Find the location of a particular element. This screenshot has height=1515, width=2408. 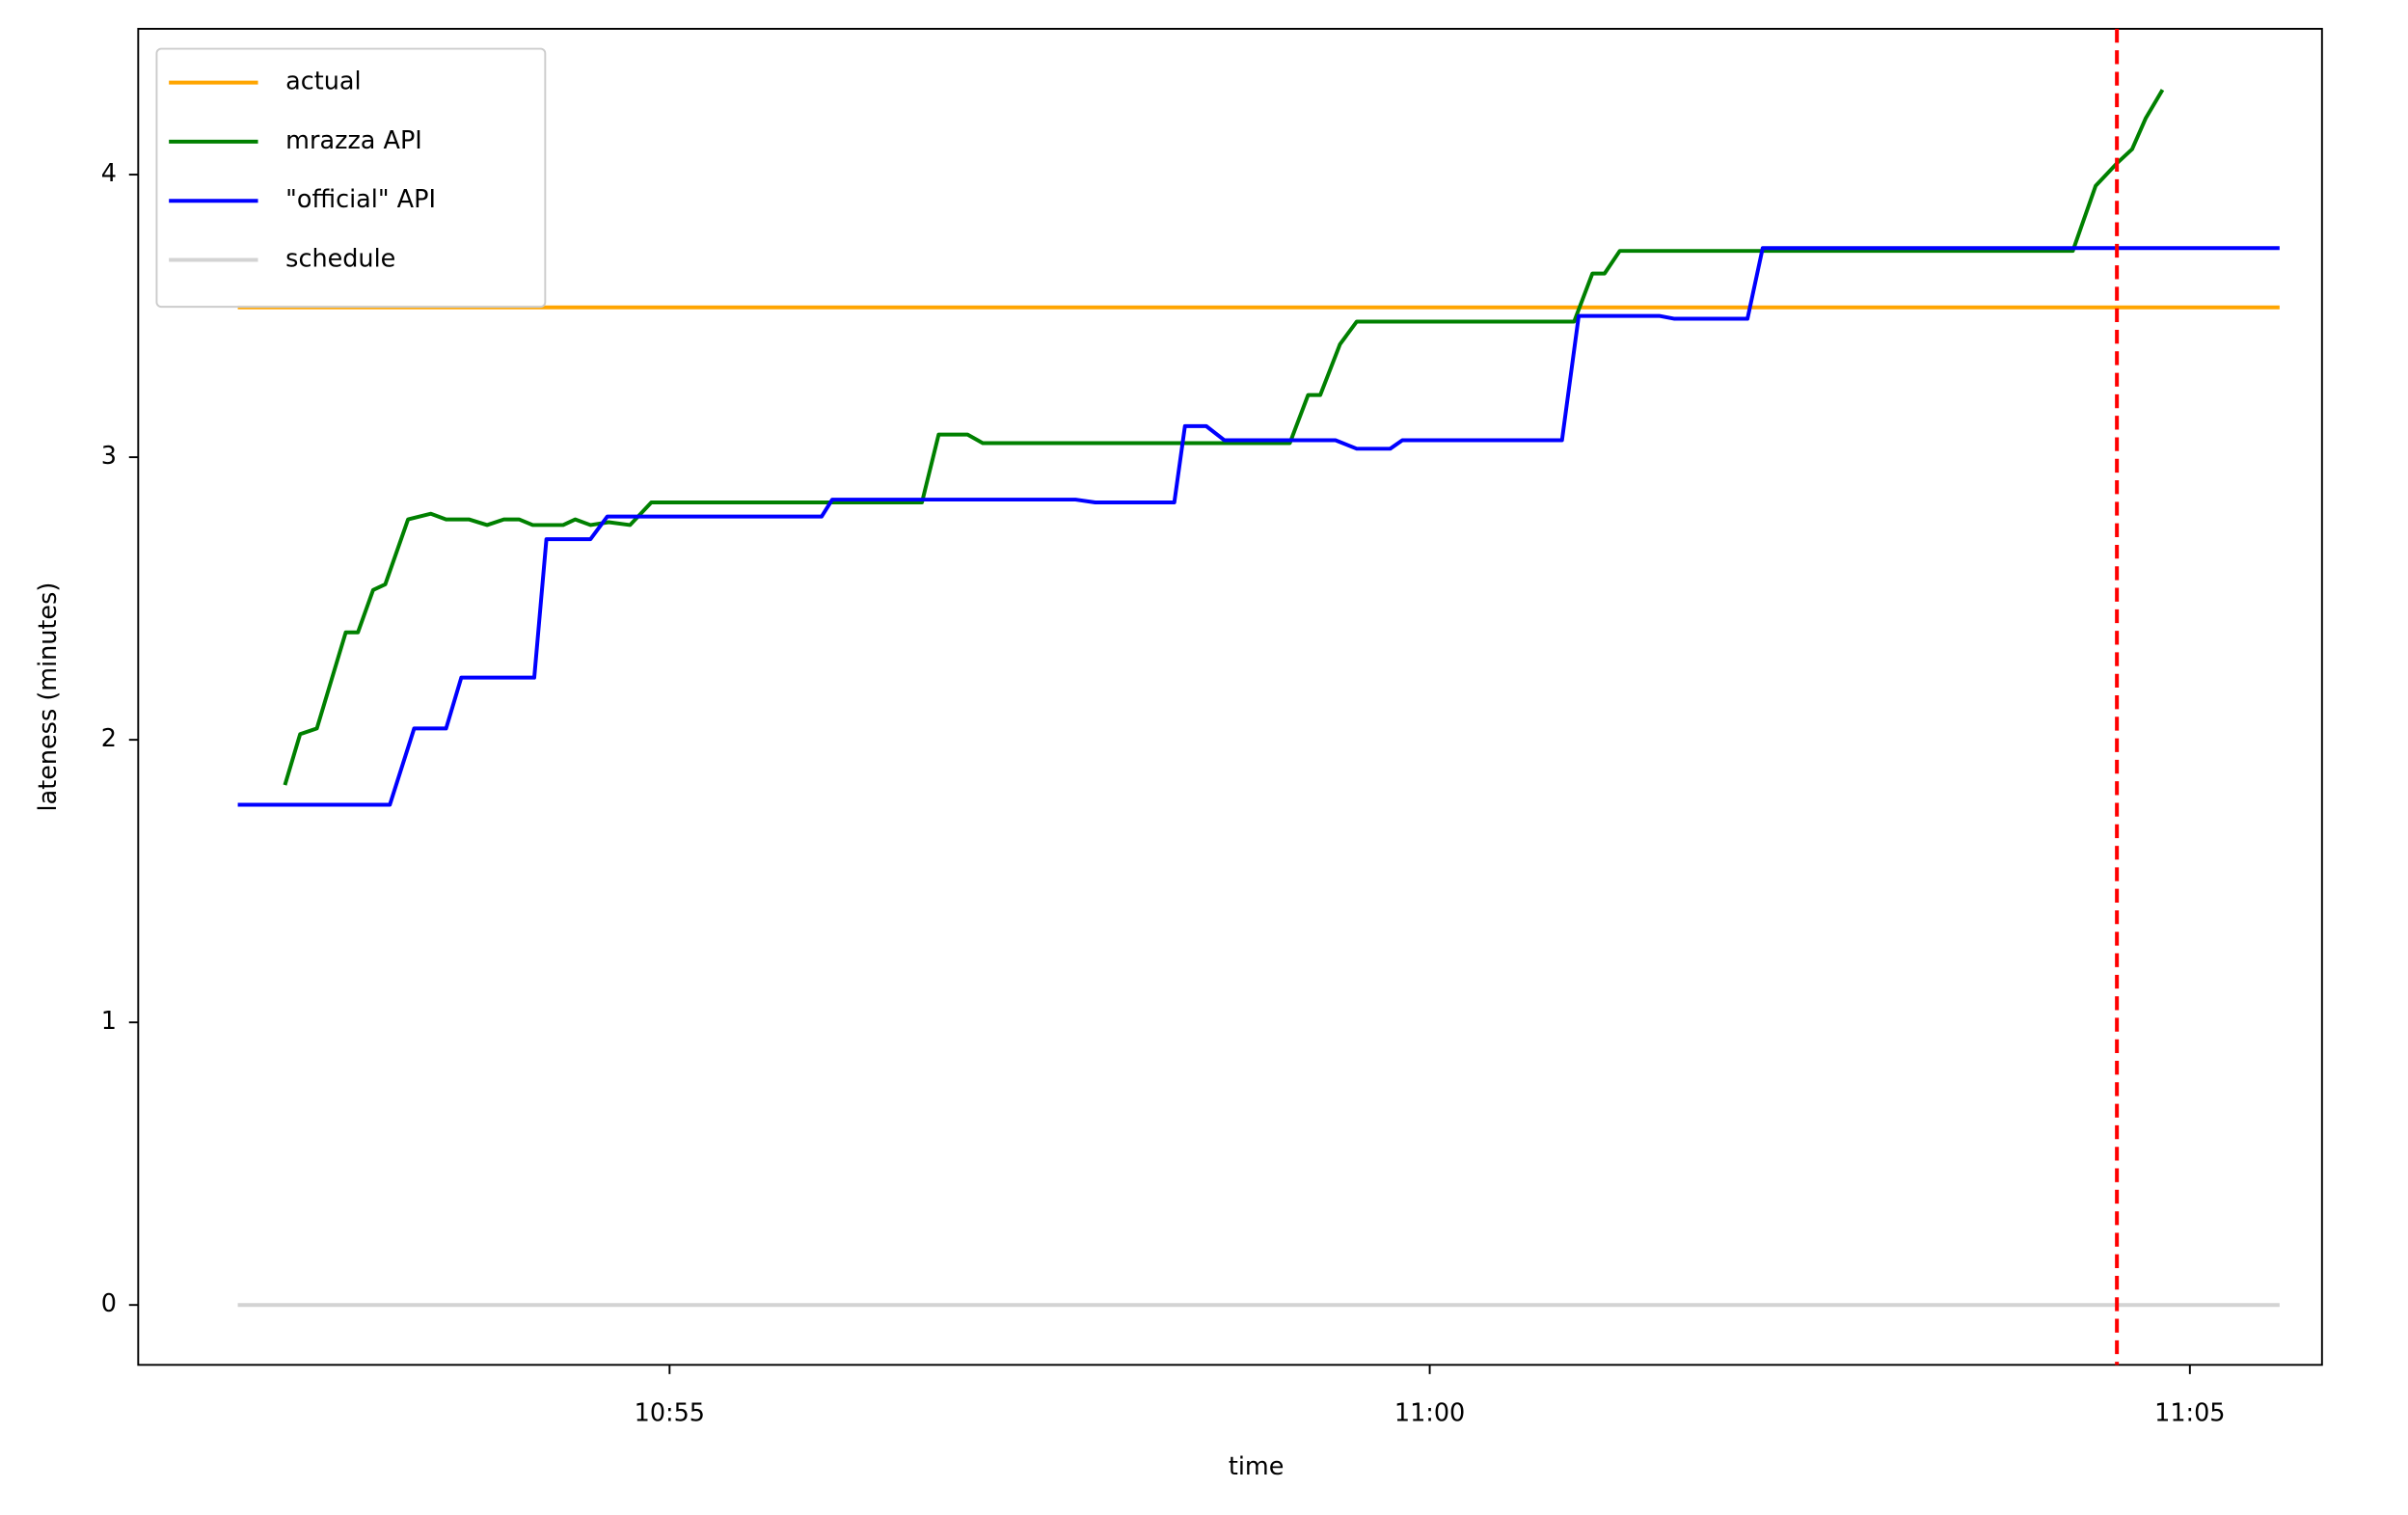

x-tick-label: 10:55 is located at coordinates (670, 1412).